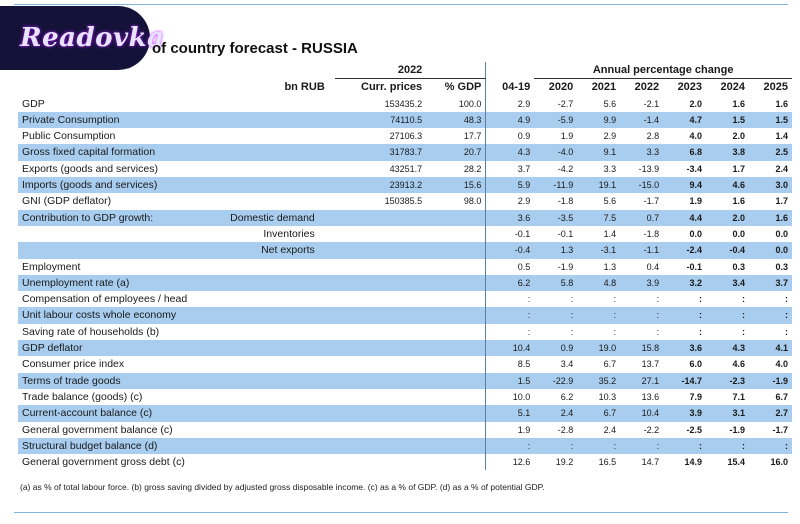 This screenshot has width=800, height=524. What do you see at coordinates (727, 120) in the screenshot?
I see `value-cell: 1.5` at bounding box center [727, 120].